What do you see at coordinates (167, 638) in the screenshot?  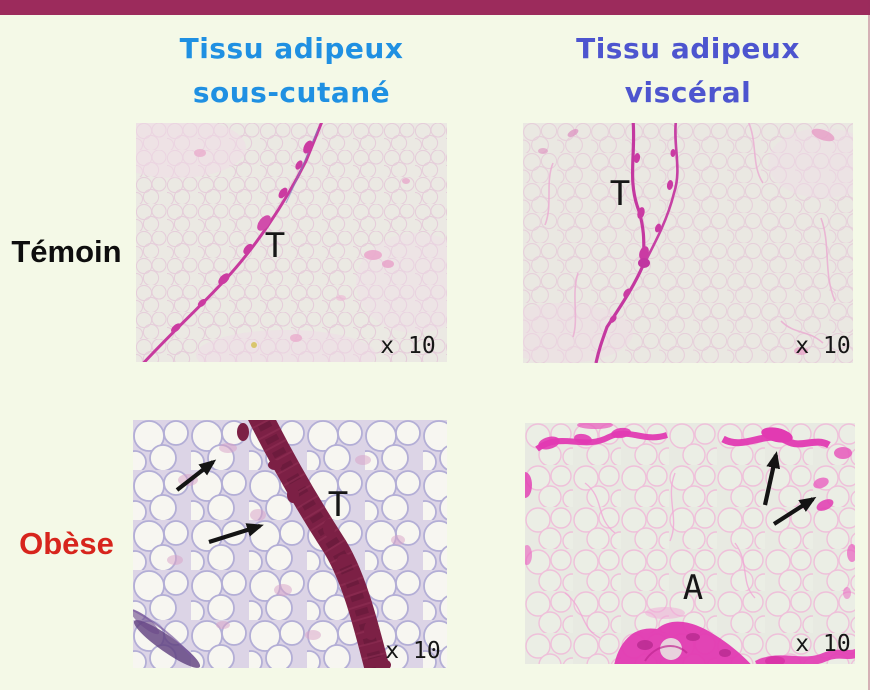 I see `dark-purple-streak` at bounding box center [167, 638].